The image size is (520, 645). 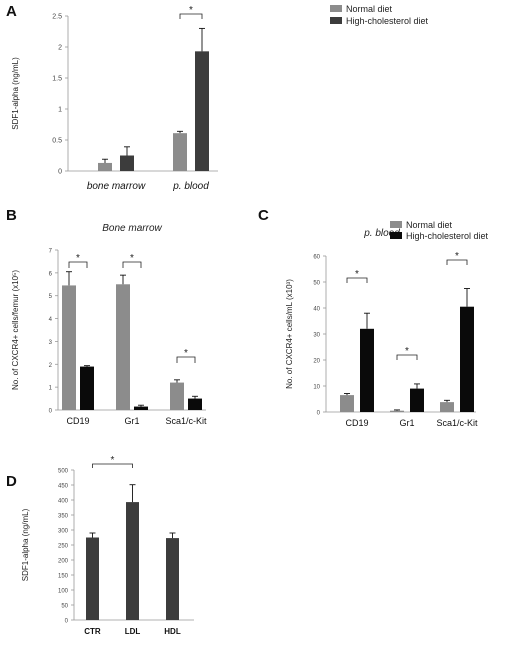 What do you see at coordinates (11, 11) in the screenshot?
I see `panel-letter: A` at bounding box center [11, 11].